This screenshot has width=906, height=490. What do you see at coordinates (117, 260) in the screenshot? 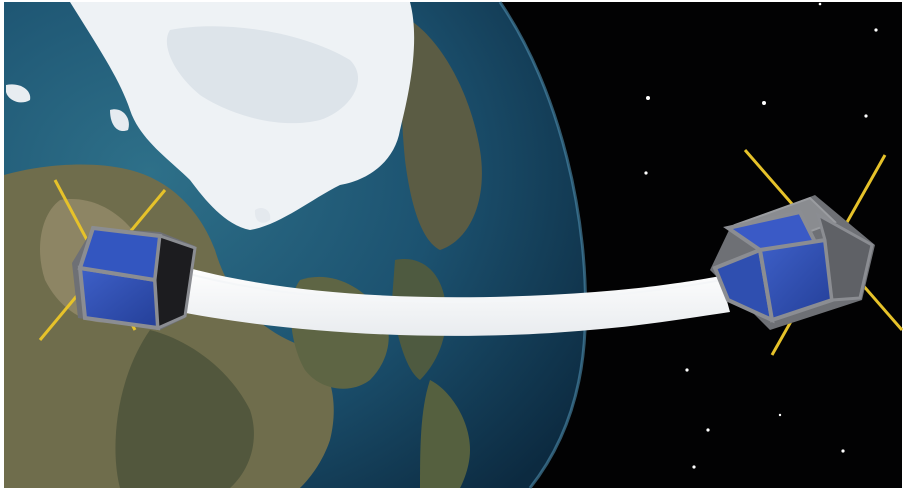
I see `cubesat-left` at bounding box center [117, 260].